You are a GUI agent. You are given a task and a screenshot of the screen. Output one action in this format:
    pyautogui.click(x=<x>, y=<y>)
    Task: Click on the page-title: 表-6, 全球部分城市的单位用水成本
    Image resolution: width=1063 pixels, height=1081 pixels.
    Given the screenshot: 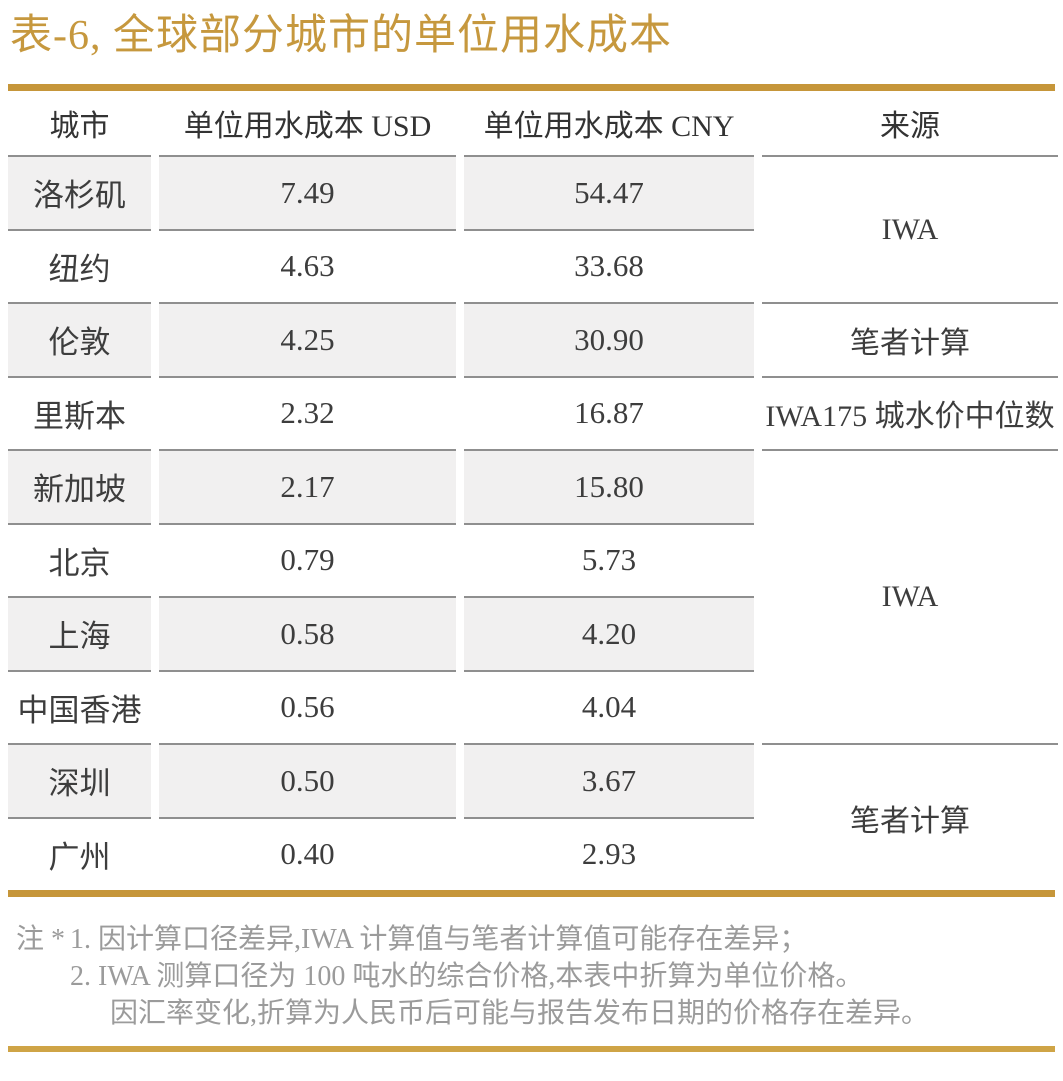 What is the action you would take?
    pyautogui.click(x=341, y=36)
    